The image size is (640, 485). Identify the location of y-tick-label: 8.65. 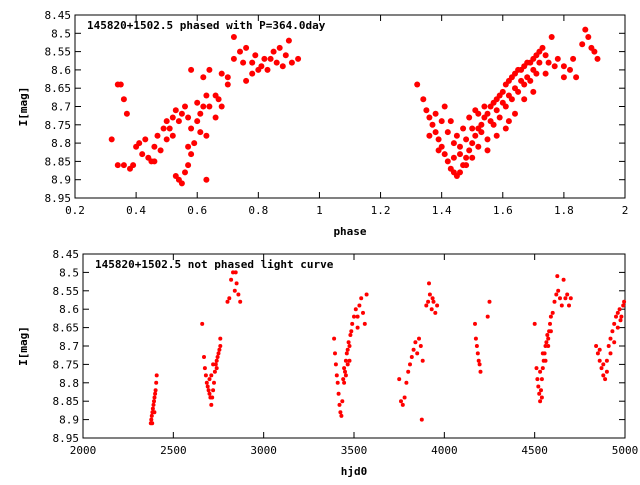
(58, 88).